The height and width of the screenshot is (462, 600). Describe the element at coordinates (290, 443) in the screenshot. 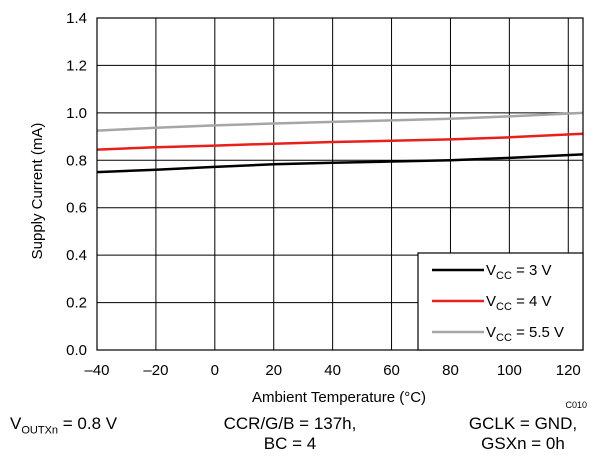

I see `ccr-line-2: BC = 4` at that location.